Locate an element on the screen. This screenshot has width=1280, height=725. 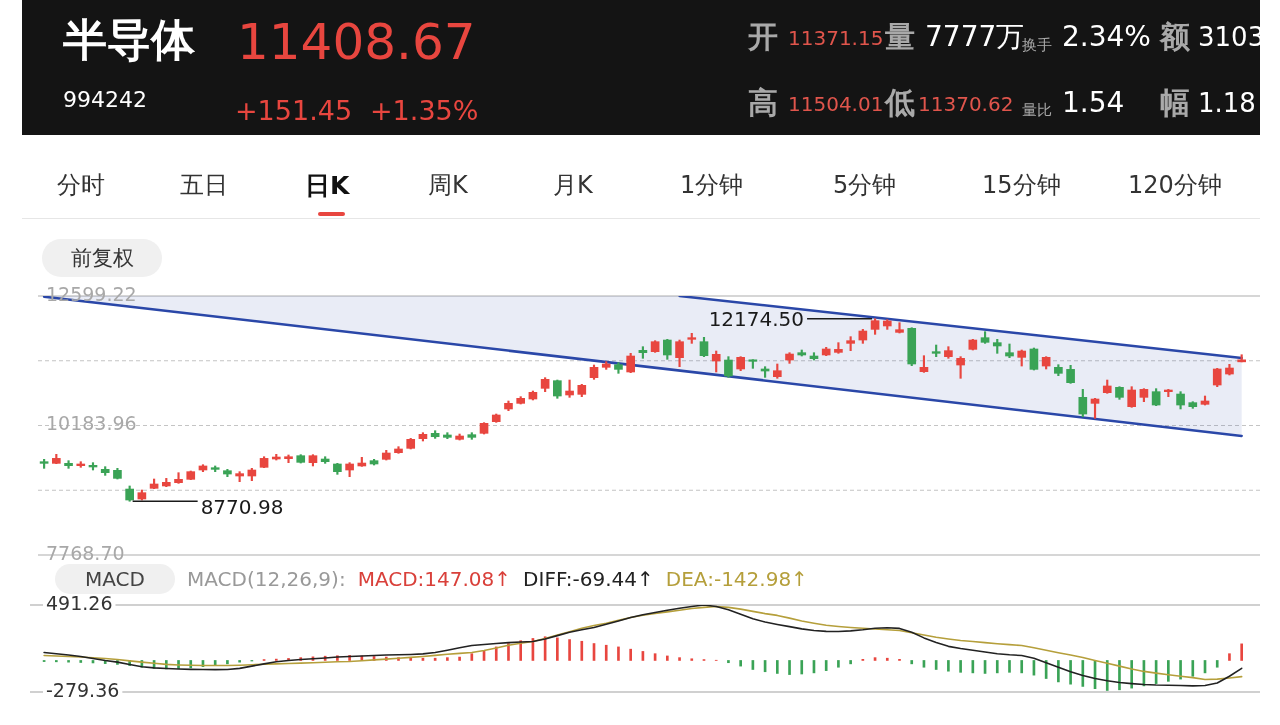
y-tick-label: 491.26 is located at coordinates (79, 602).